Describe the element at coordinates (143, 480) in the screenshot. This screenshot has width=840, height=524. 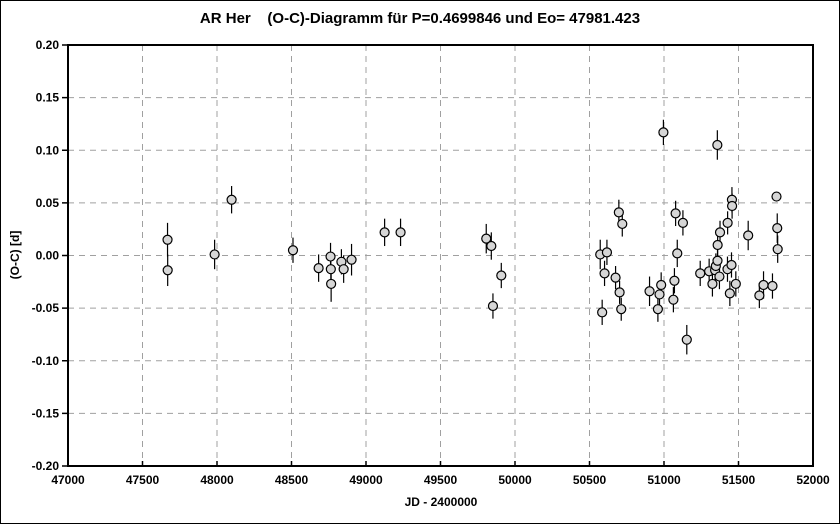
I see `x-tick-label: 47500` at that location.